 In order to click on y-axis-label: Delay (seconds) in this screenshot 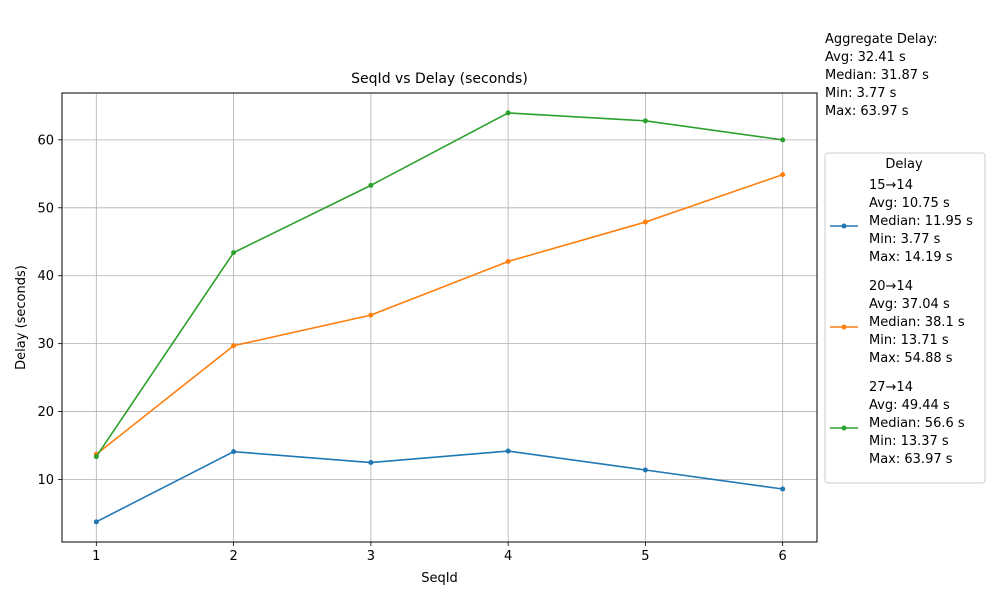, I will do `click(21, 317)`.